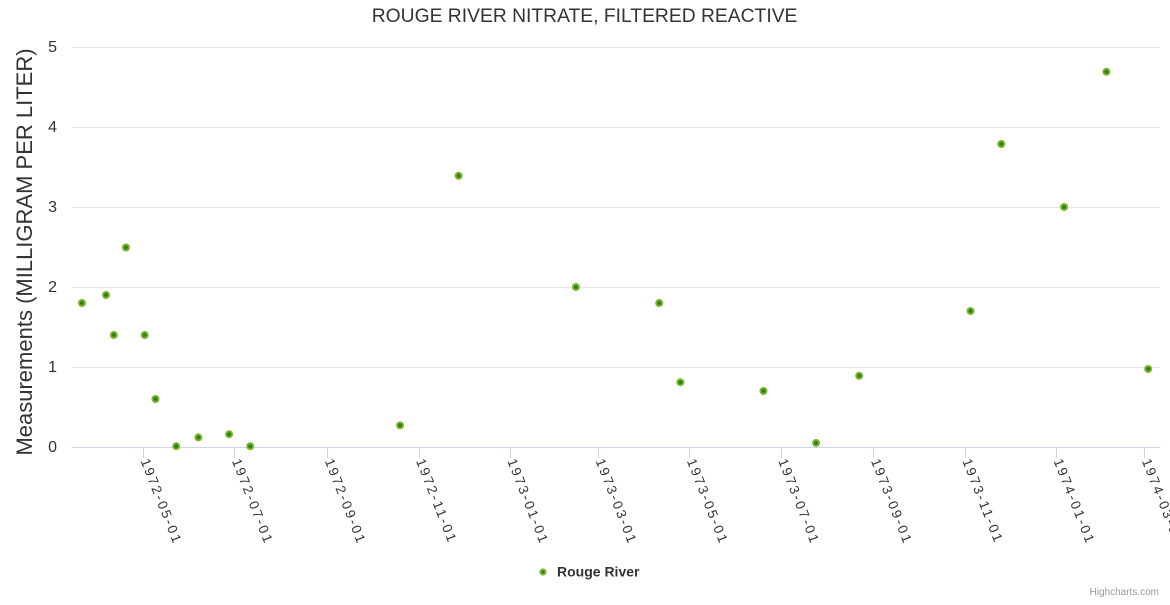 The height and width of the screenshot is (605, 1170). I want to click on svg-text: 5, so click(52, 47).